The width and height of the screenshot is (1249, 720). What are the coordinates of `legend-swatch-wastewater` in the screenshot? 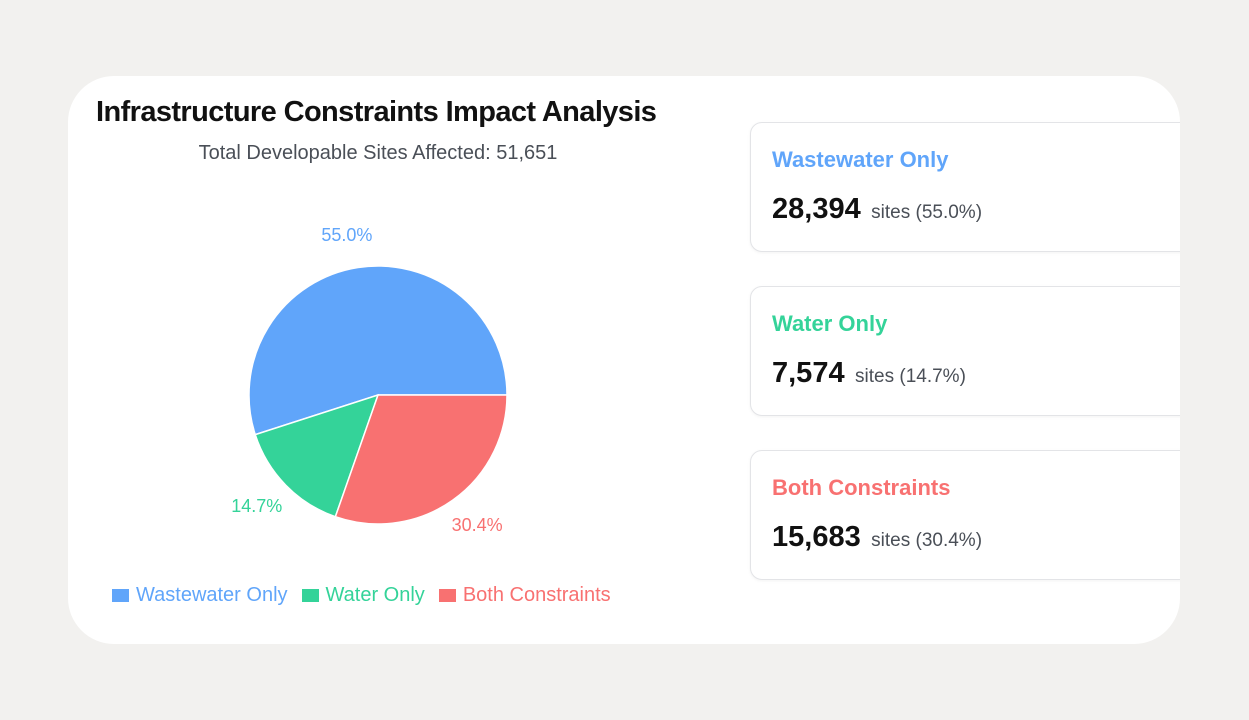 It's located at (120, 595).